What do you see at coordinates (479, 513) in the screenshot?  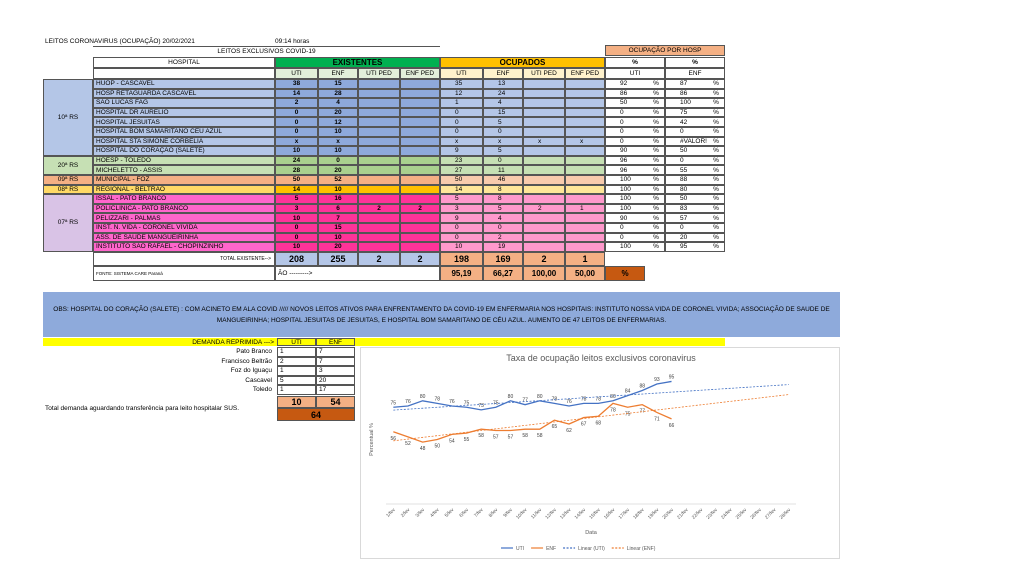 I see `x-tick-label: 7/fev` at bounding box center [479, 513].